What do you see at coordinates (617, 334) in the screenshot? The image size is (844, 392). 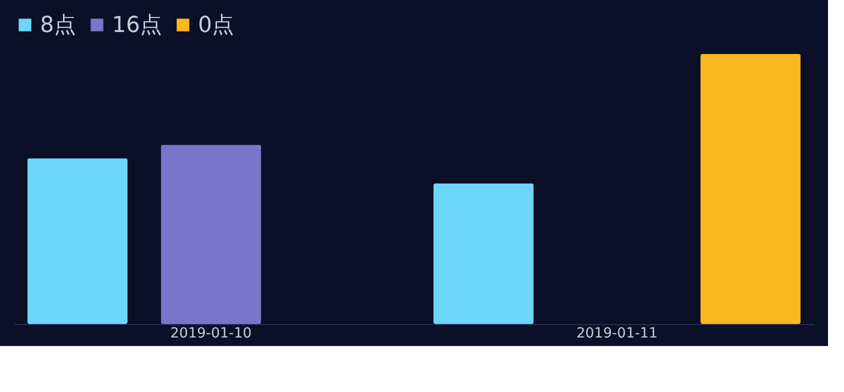 I see `x-tick-label: 2019-01-11` at bounding box center [617, 334].